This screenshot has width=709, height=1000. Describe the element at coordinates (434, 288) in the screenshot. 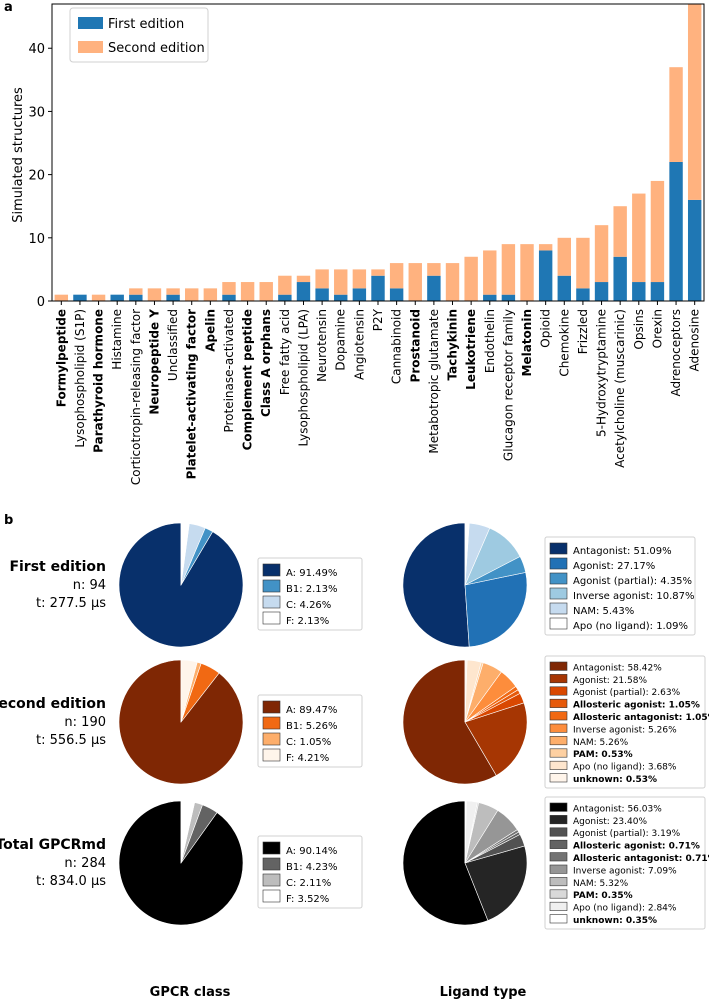

I see `bar-first-edition-metabotropic-glutamate` at that location.